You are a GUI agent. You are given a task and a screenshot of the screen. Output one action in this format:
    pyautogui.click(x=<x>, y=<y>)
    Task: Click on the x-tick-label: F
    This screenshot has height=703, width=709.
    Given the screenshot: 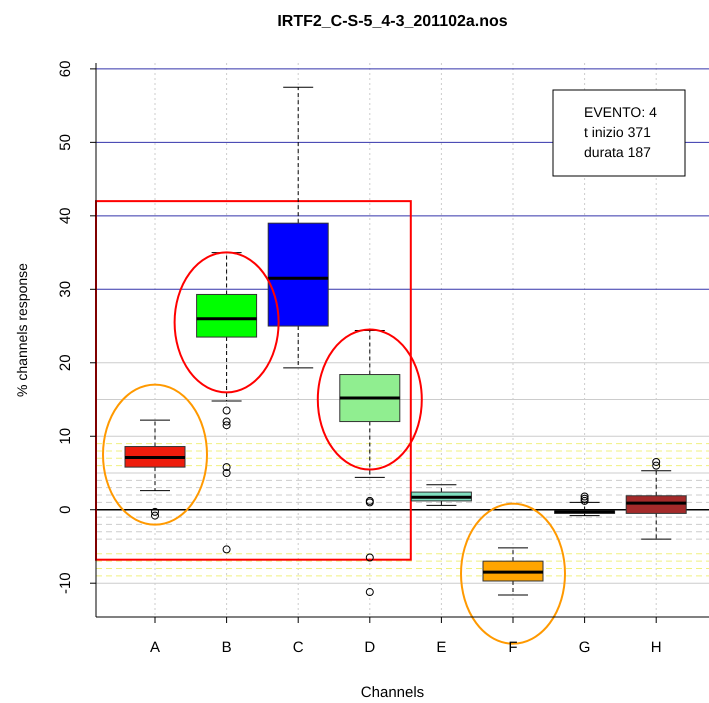 What is the action you would take?
    pyautogui.click(x=513, y=647)
    